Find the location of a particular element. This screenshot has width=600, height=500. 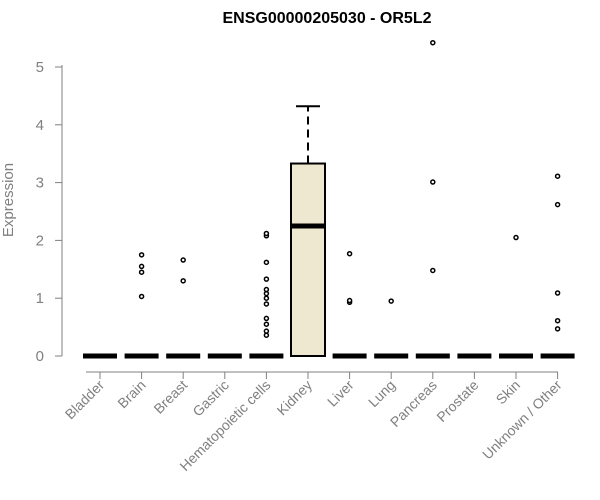

x-tick-label-lung: Lung is located at coordinates (381, 393).